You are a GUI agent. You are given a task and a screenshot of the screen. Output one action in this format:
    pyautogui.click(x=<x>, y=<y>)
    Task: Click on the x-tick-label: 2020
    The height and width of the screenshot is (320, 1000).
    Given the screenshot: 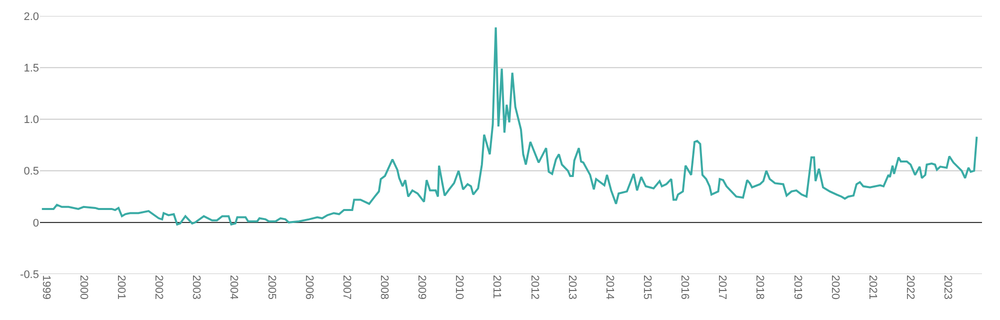 What is the action you would take?
    pyautogui.click(x=834, y=287)
    